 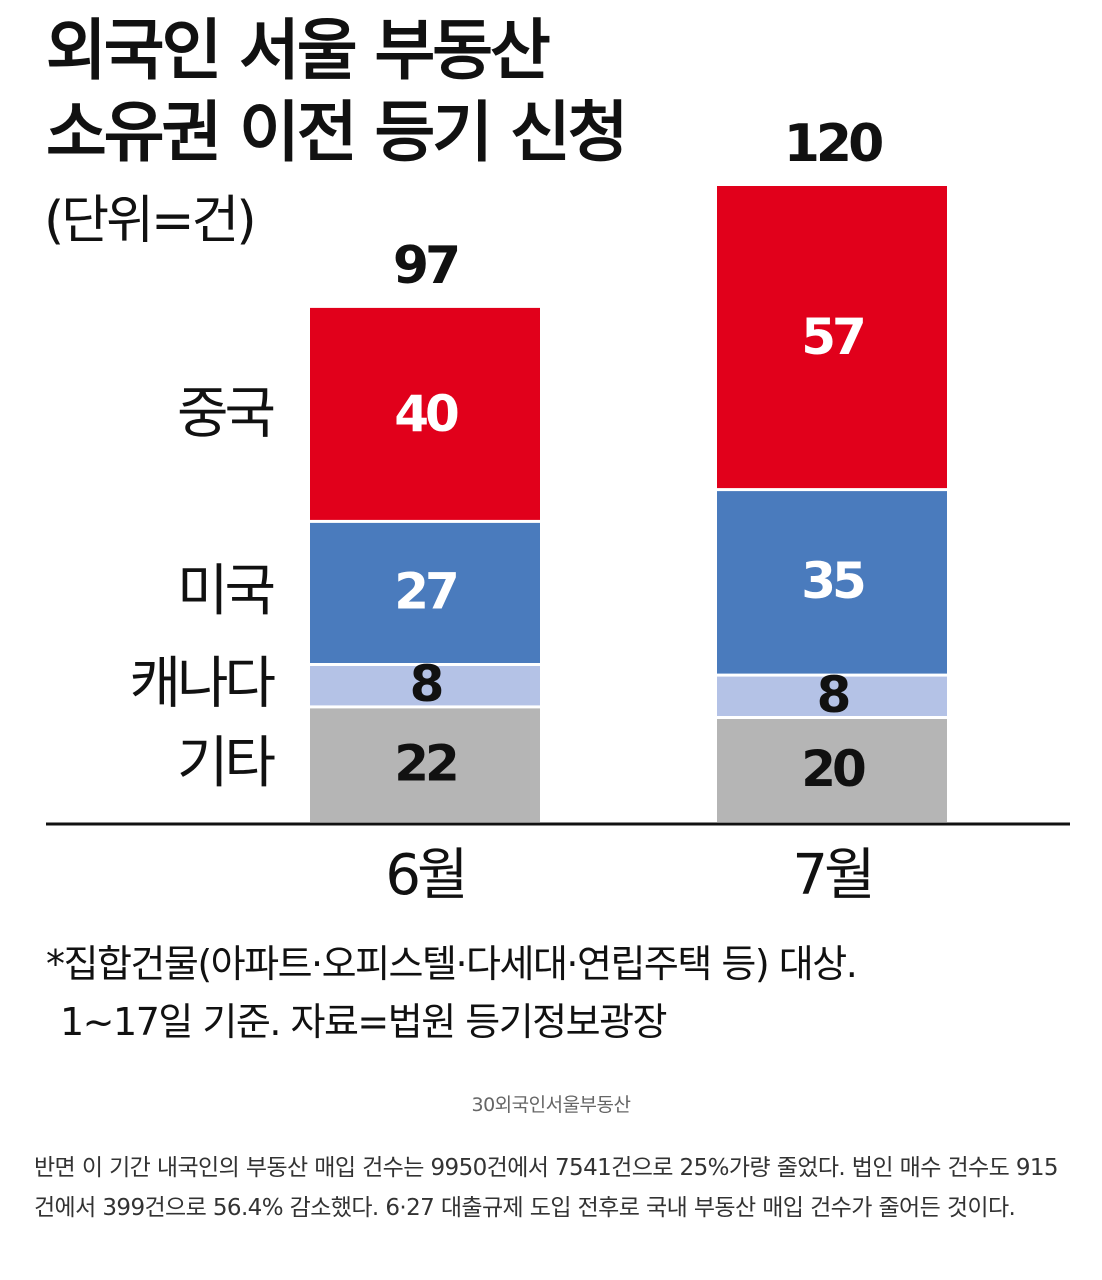 I want to click on series-label: 캐나다, so click(x=201, y=684).